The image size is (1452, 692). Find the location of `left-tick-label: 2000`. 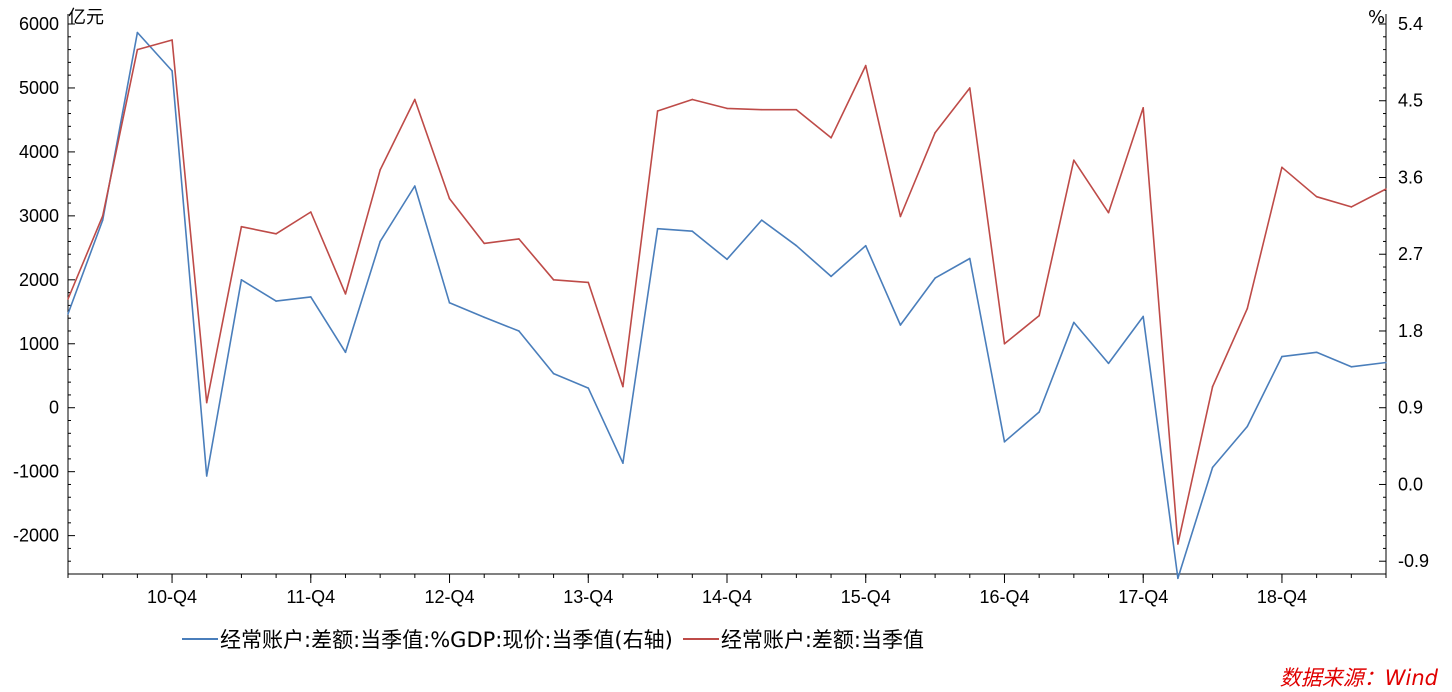

left-tick-label: 2000 is located at coordinates (39, 280).